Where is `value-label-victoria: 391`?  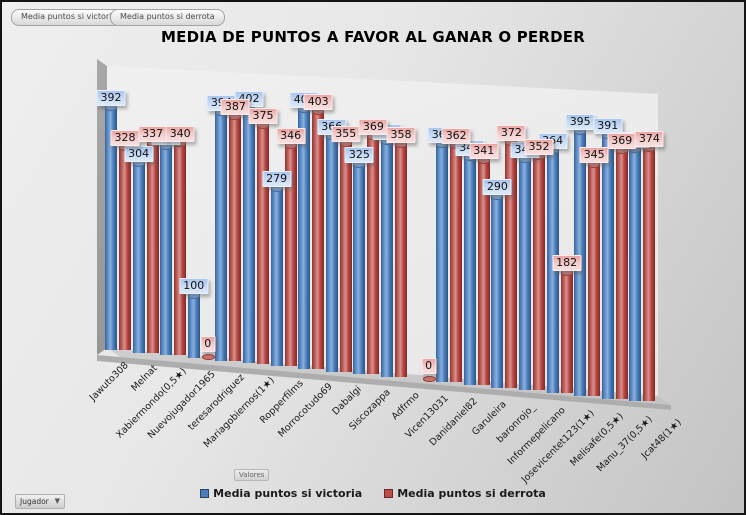
value-label-victoria: 391 is located at coordinates (608, 126).